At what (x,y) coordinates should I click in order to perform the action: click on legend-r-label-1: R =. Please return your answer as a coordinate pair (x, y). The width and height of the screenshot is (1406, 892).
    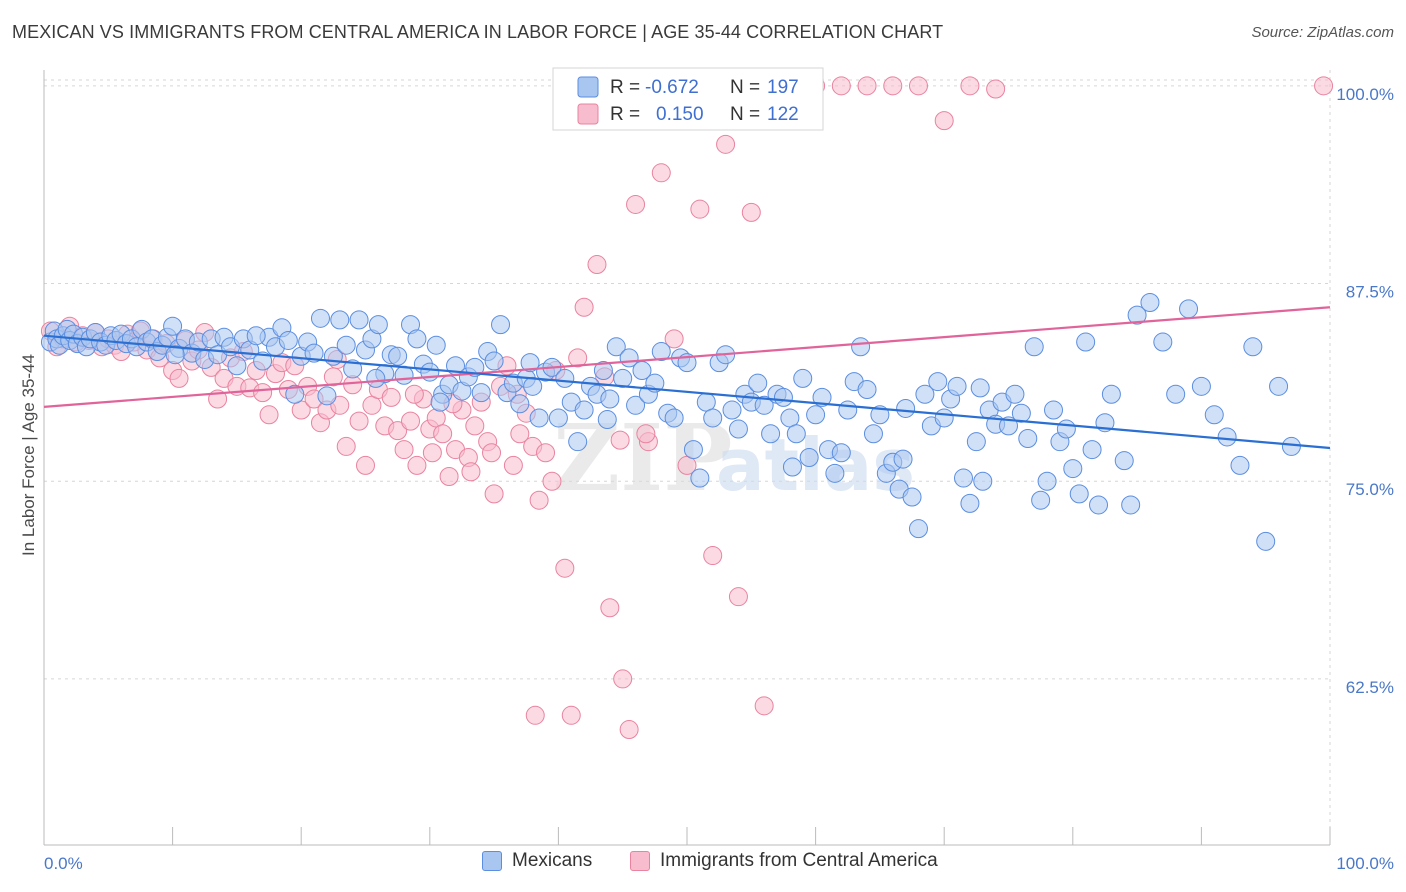
    Looking at the image, I should click on (625, 87).